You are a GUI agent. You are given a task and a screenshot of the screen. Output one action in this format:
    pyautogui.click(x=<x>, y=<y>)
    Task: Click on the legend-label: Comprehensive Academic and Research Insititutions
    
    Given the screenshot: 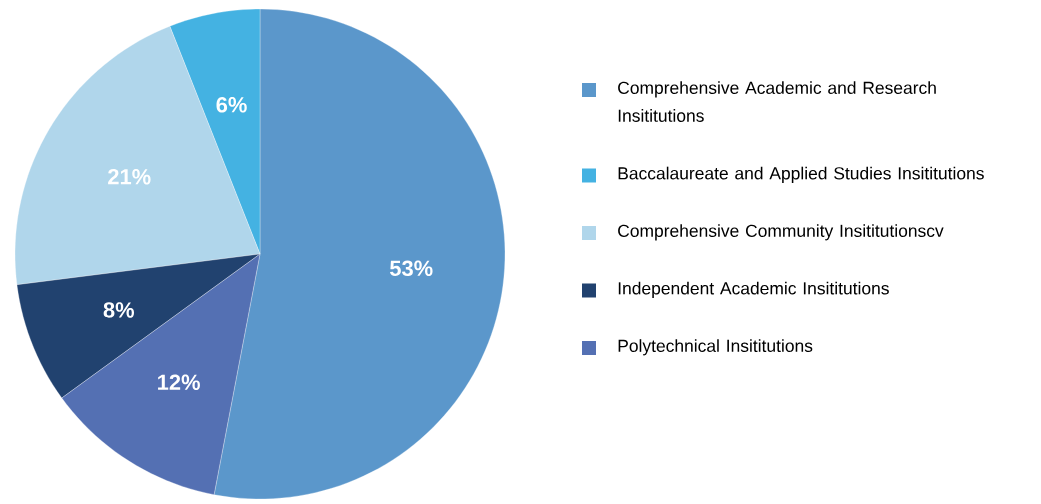 What is the action you would take?
    pyautogui.click(x=777, y=101)
    